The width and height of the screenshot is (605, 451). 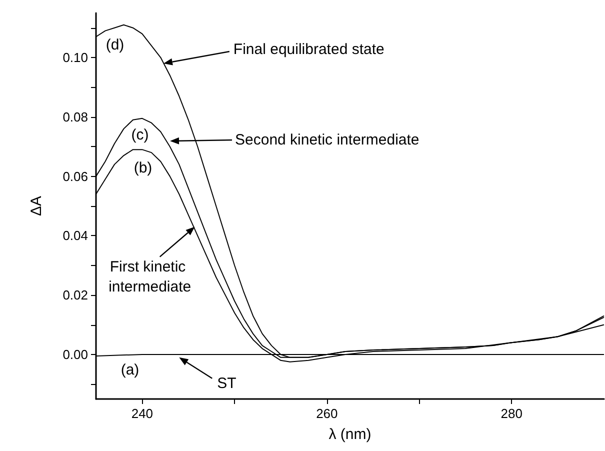 I want to click on y-tick-label: 0.06, so click(x=75, y=176).